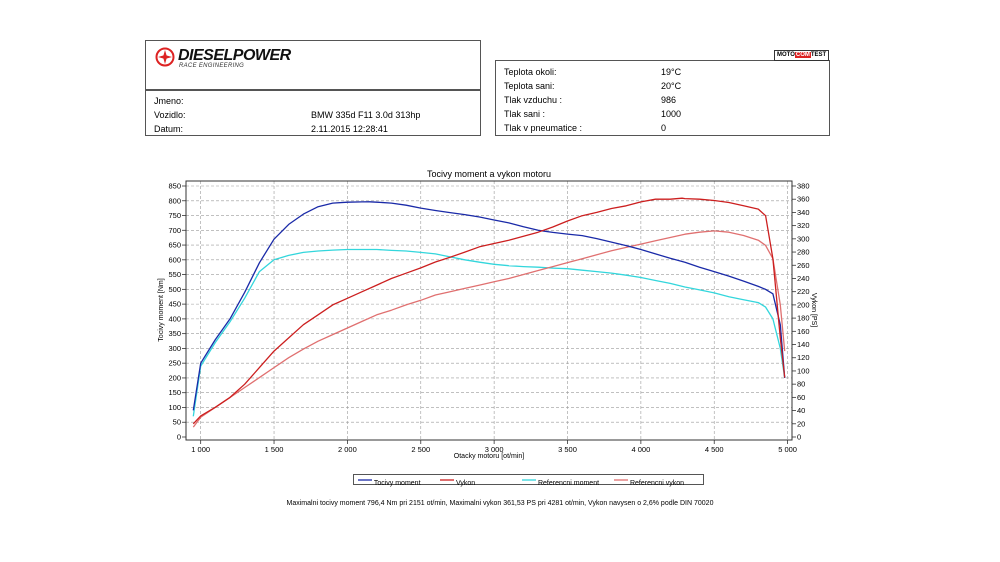  I want to click on y2-tick-label: 260, so click(803, 265).